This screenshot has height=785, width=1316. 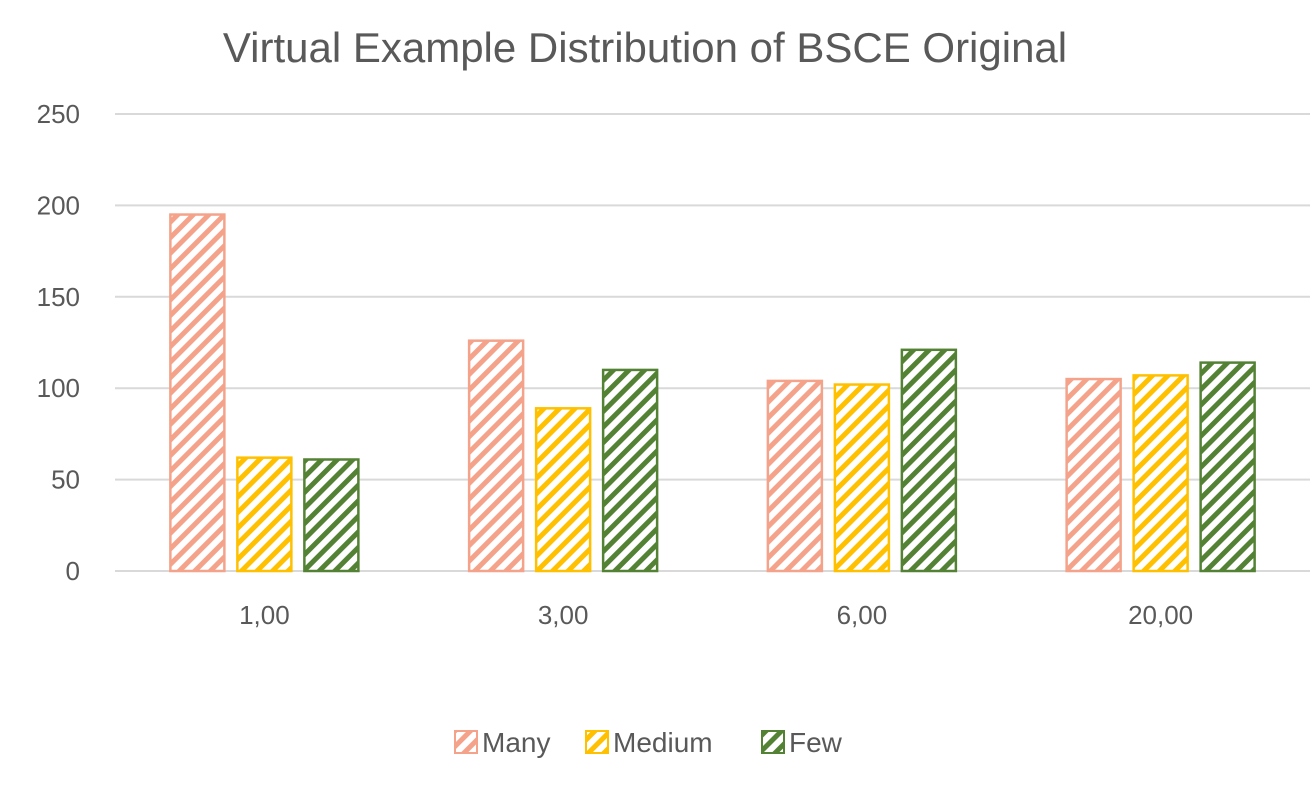 I want to click on y-tick-label: 100, so click(x=58, y=388).